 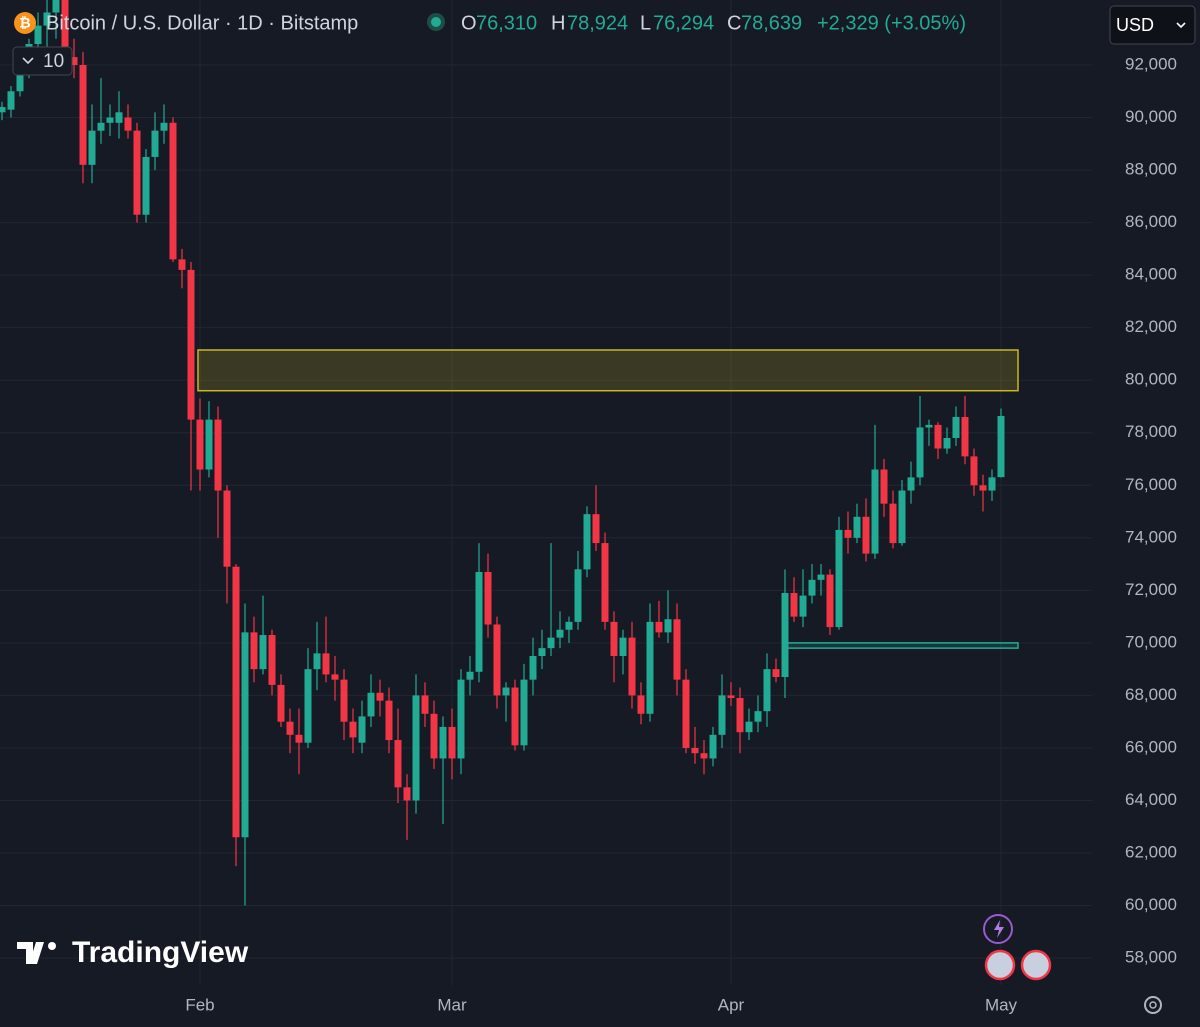 I want to click on ohlc-key: L, so click(x=645, y=23).